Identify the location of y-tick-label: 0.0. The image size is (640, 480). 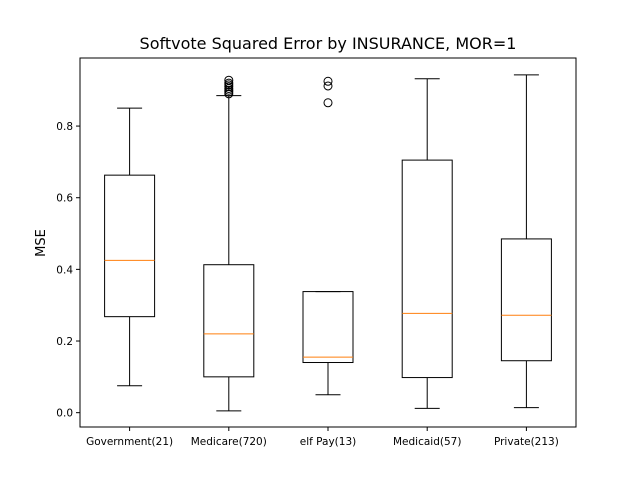
(64, 414).